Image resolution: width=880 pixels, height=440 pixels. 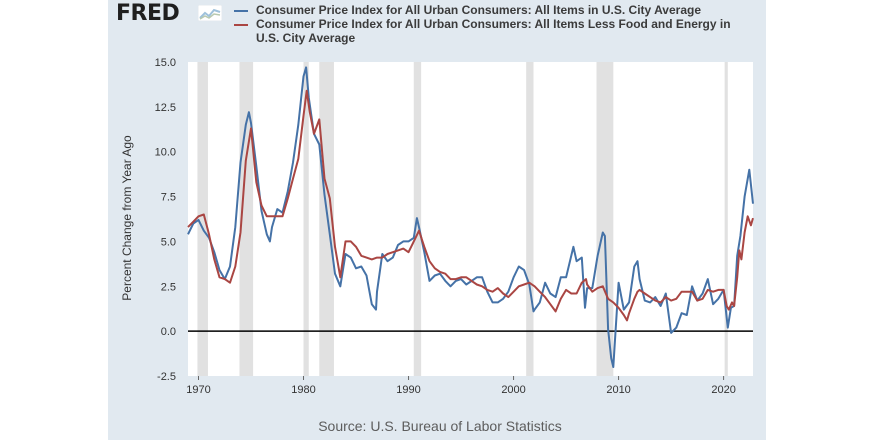 What do you see at coordinates (166, 377) in the screenshot?
I see `y-tick-label: -2.5` at bounding box center [166, 377].